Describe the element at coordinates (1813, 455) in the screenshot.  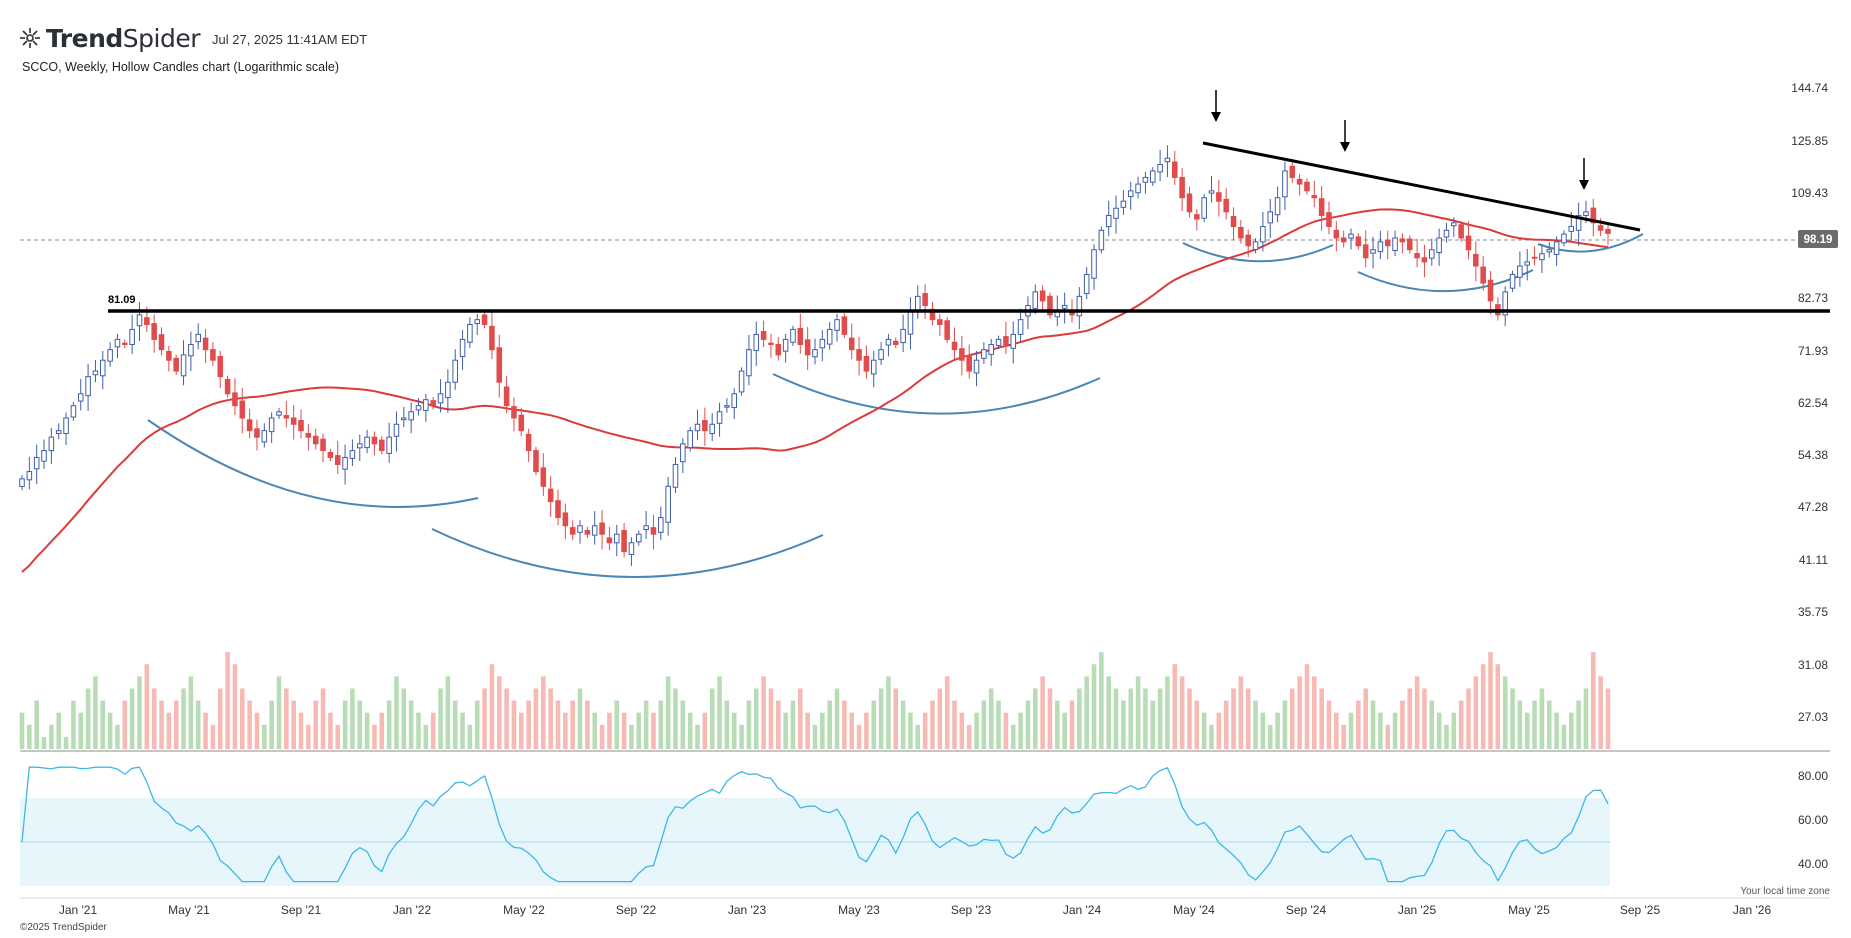
I see `price-tick-label: 54.38` at that location.